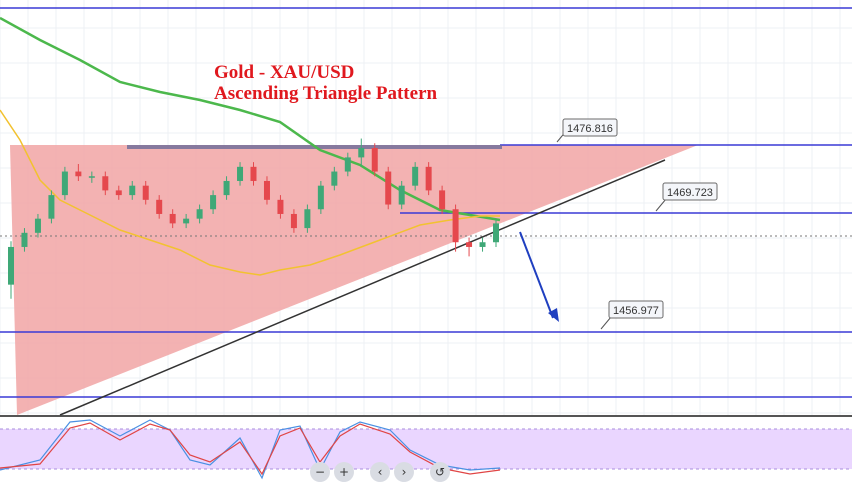  I want to click on down-arrow-icon, so click(553, 315).